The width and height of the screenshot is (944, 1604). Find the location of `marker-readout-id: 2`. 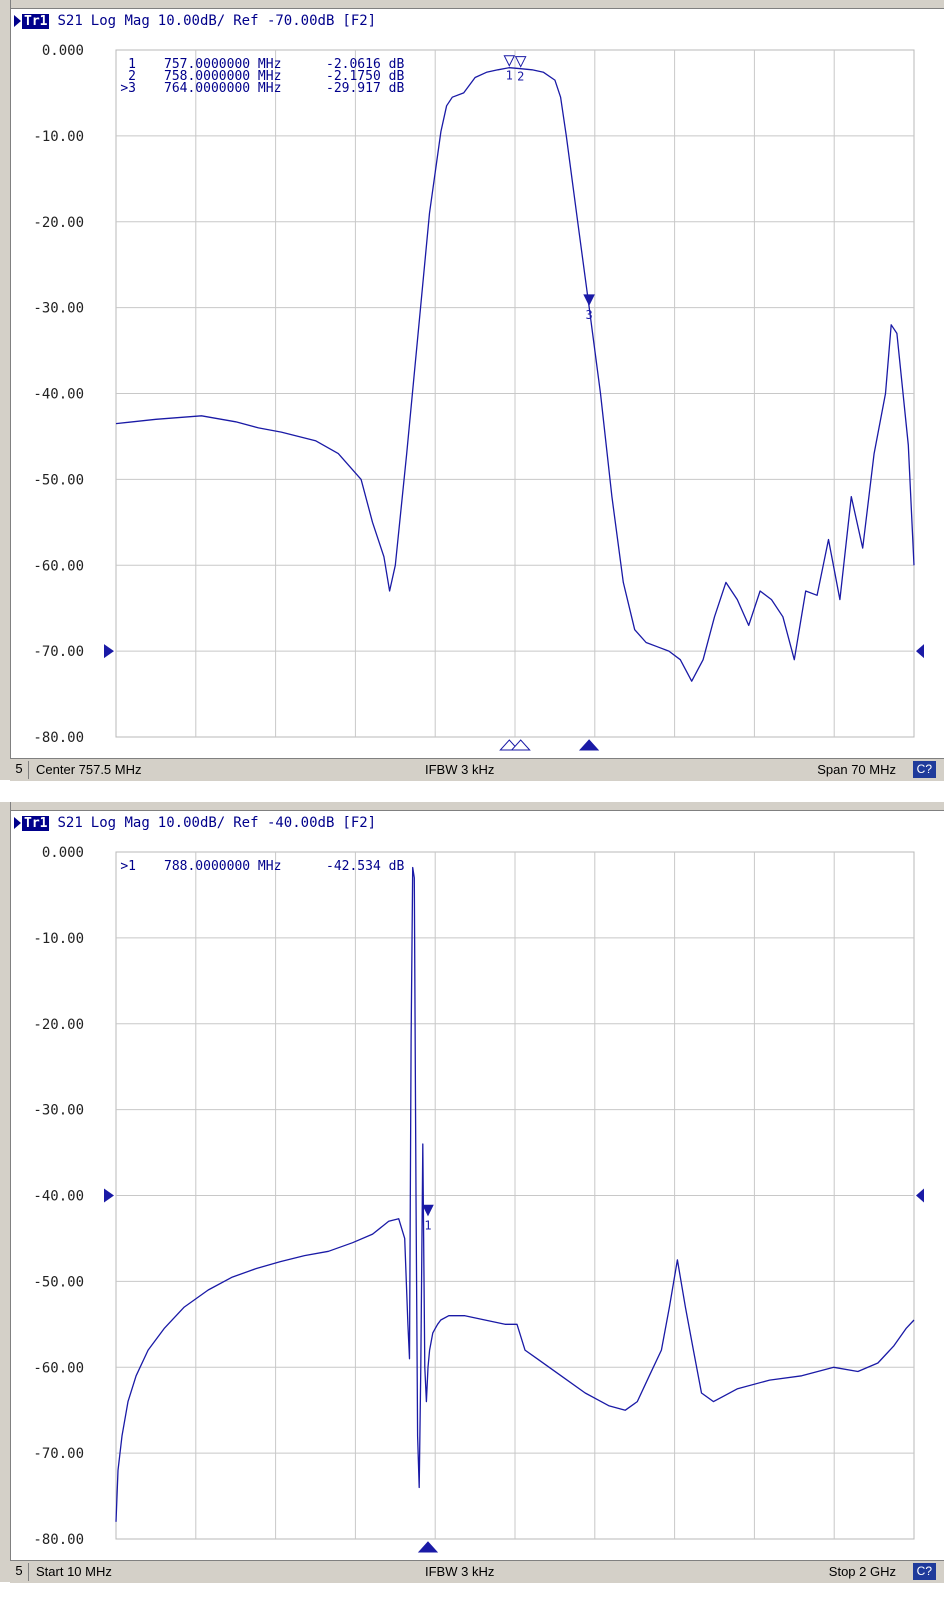

marker-readout-id: 2 is located at coordinates (132, 76).